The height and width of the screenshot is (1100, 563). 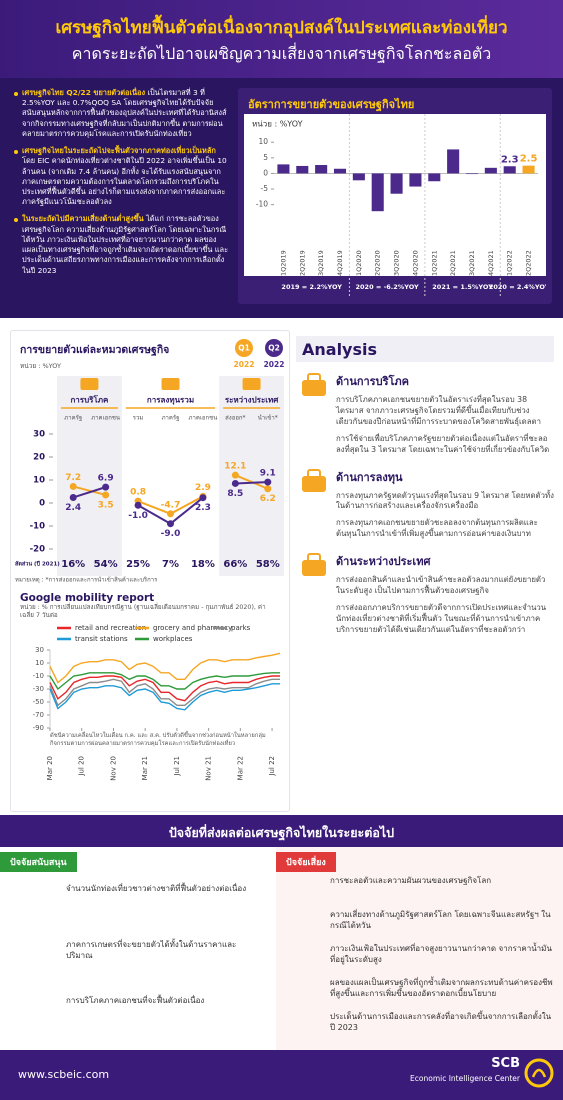 What do you see at coordinates (340, 349) in the screenshot?
I see `analysis-title: Analysis` at bounding box center [340, 349].